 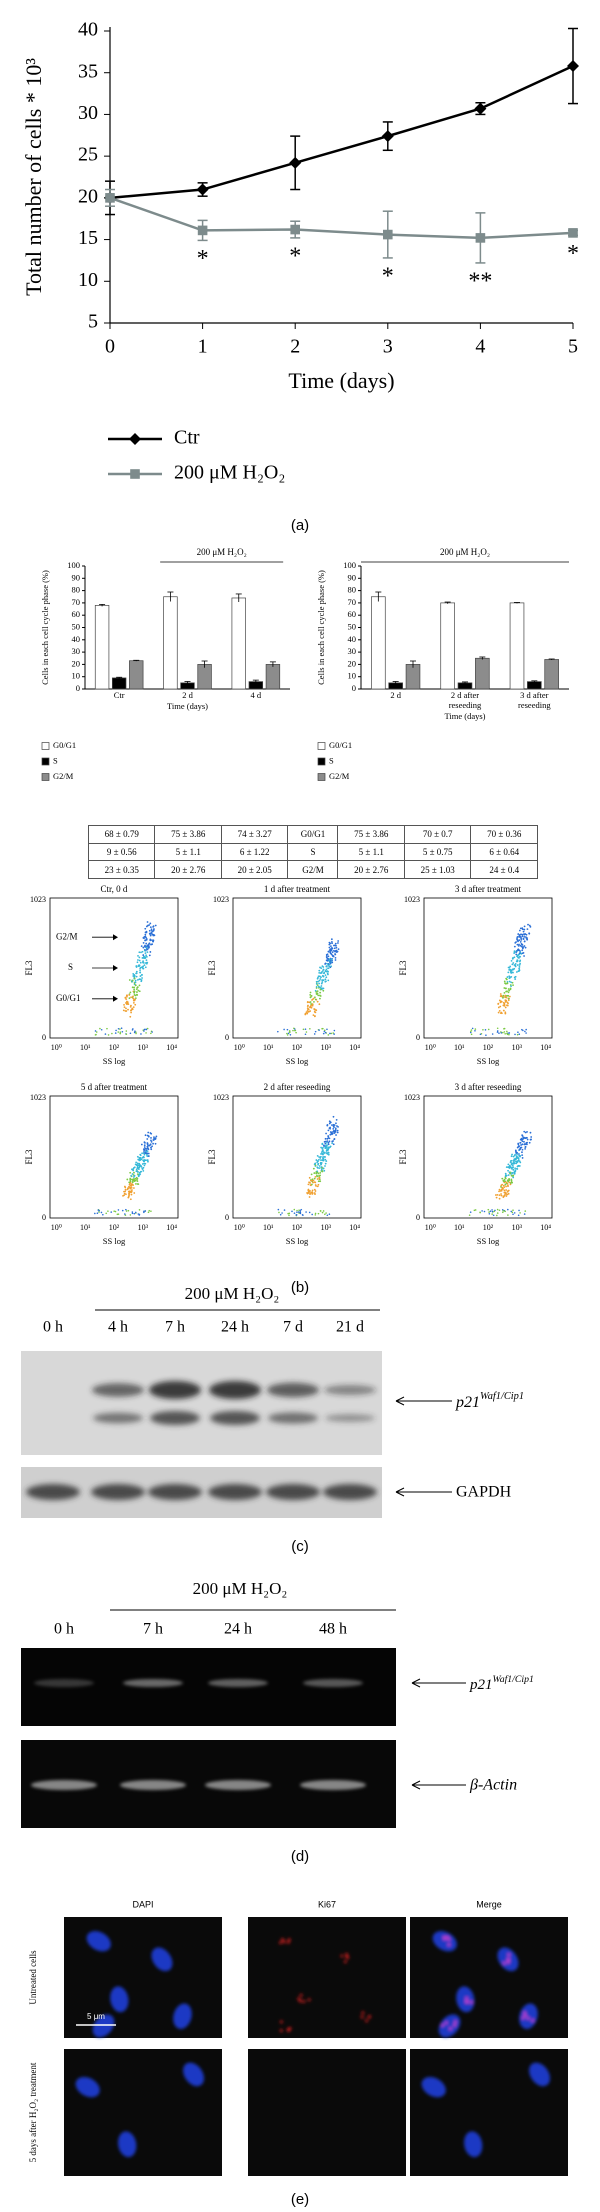 I want to click on gate-label: G0/G1, so click(x=68, y=998).